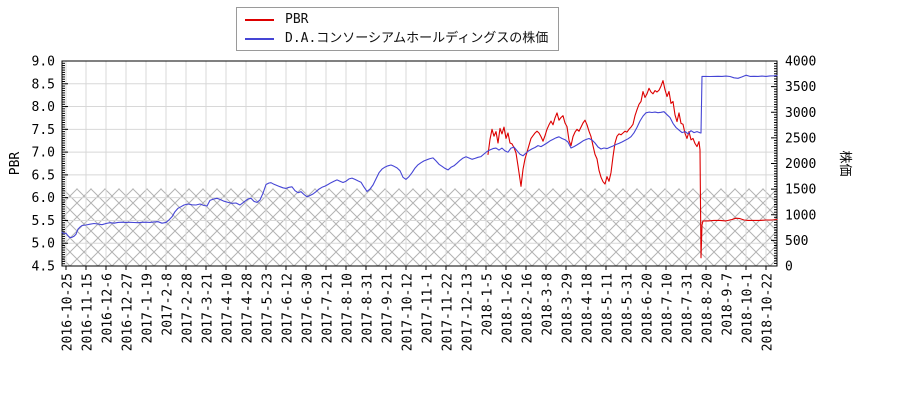 This screenshot has height=400, width=900. Describe the element at coordinates (348, 308) in the screenshot. I see `x-tick-label: 2017-8-10` at that location.